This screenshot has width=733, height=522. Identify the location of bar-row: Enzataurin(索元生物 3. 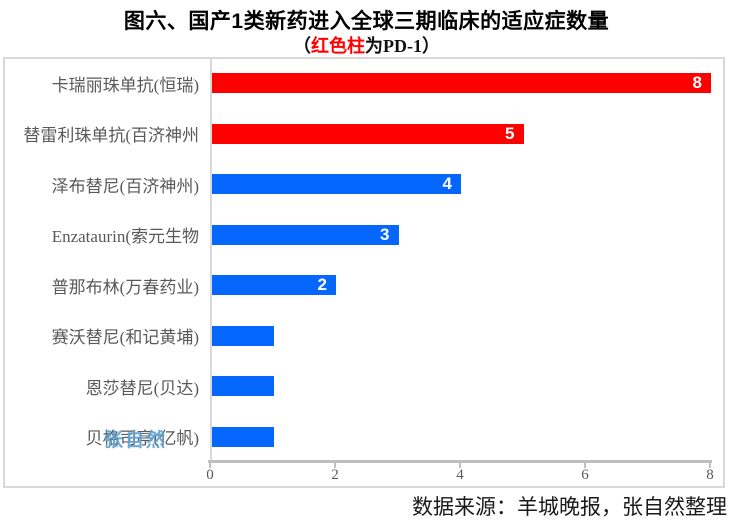
(359, 235).